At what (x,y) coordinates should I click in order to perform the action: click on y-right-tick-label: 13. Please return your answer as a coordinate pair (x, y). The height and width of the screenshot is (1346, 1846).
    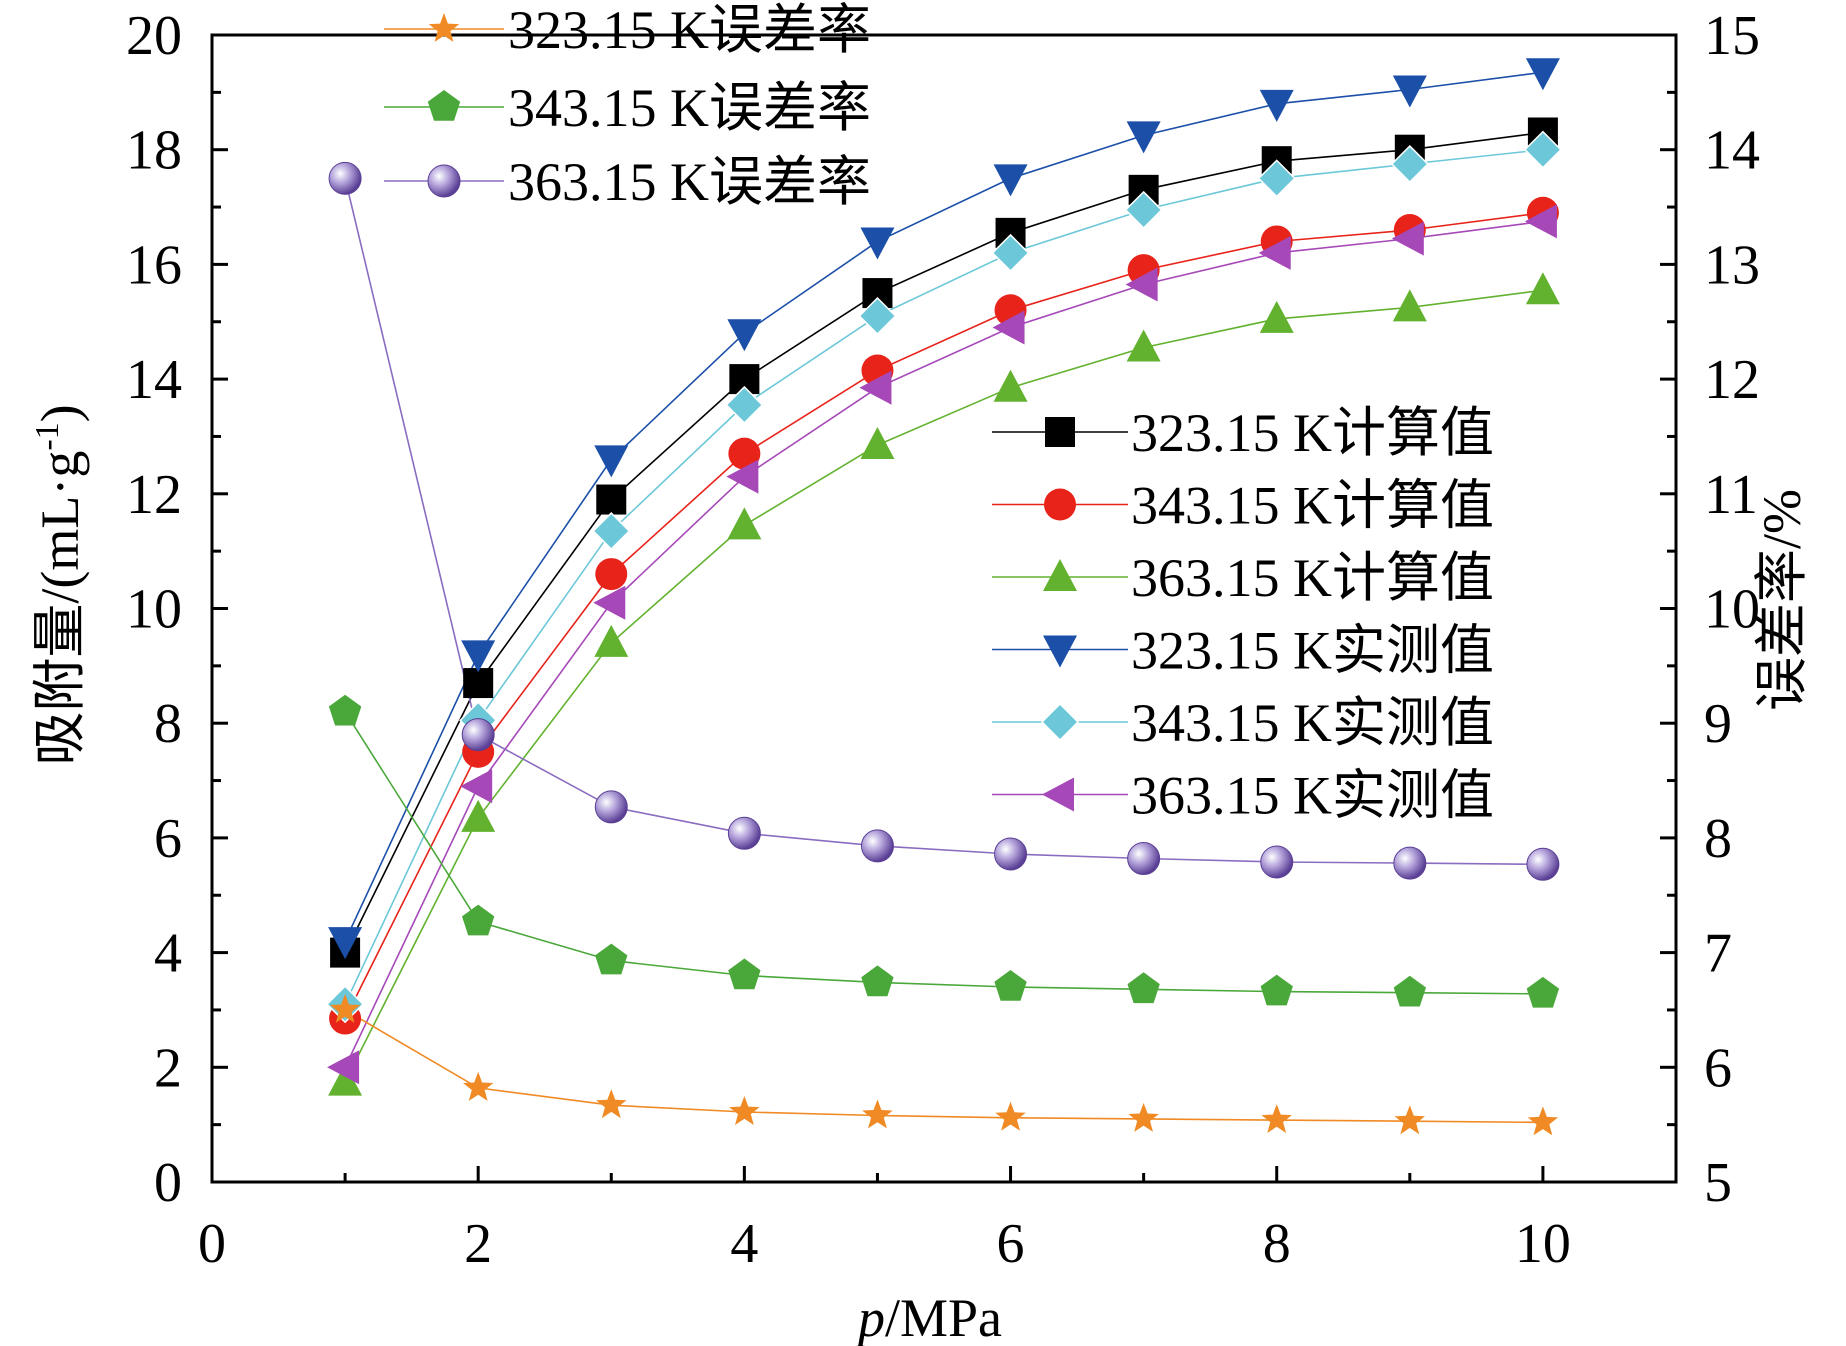
    Looking at the image, I should click on (1732, 265).